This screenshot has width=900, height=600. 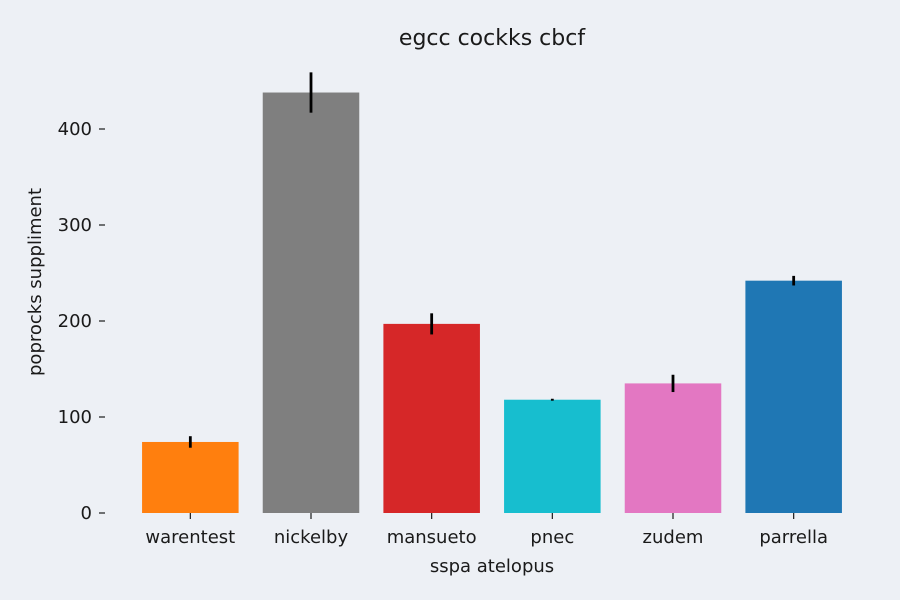 I want to click on y-tick-label: 0, so click(x=86, y=513).